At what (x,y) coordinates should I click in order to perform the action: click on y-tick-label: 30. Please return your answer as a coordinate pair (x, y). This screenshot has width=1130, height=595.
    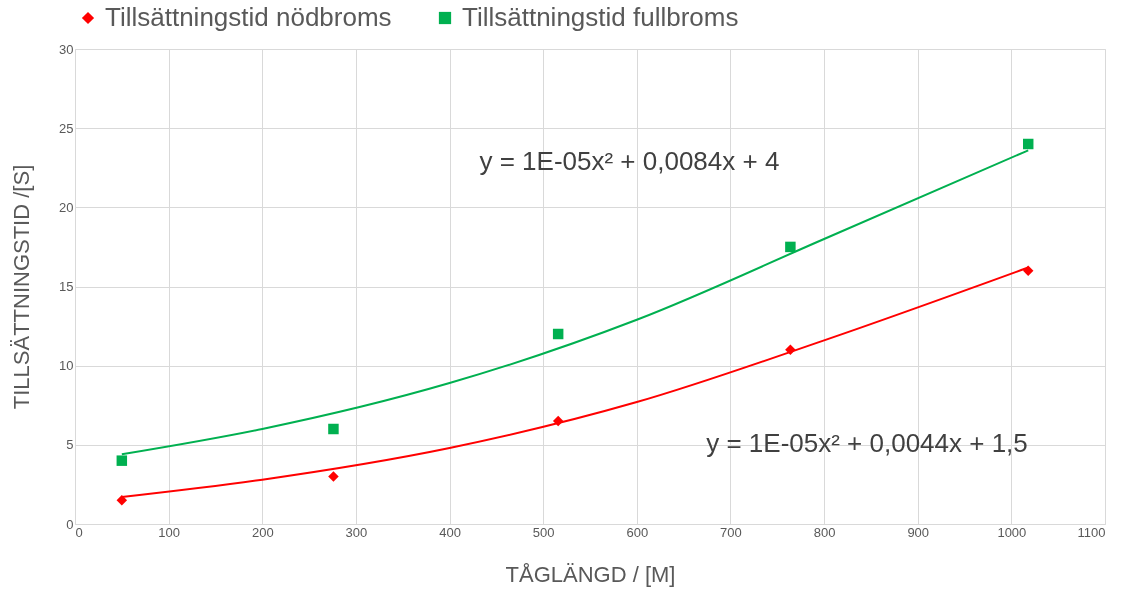
    Looking at the image, I should click on (66, 49).